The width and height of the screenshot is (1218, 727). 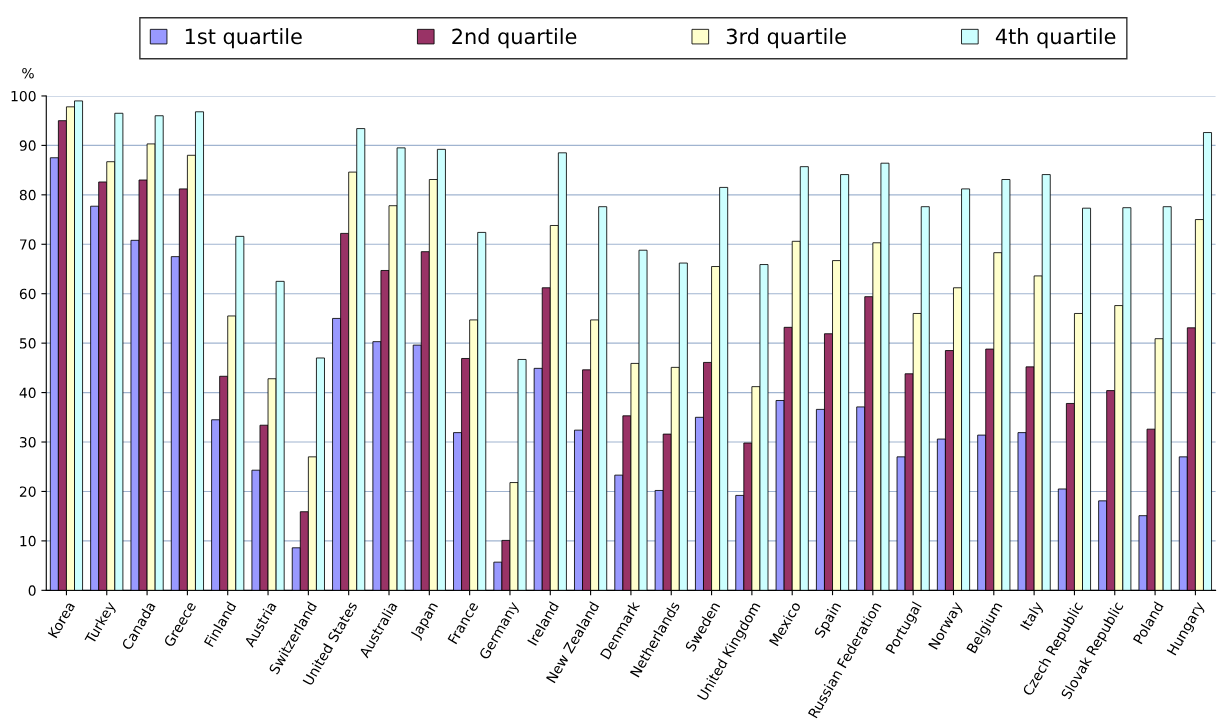 What do you see at coordinates (27, 442) in the screenshot?
I see `y-tick-label: 30` at bounding box center [27, 442].